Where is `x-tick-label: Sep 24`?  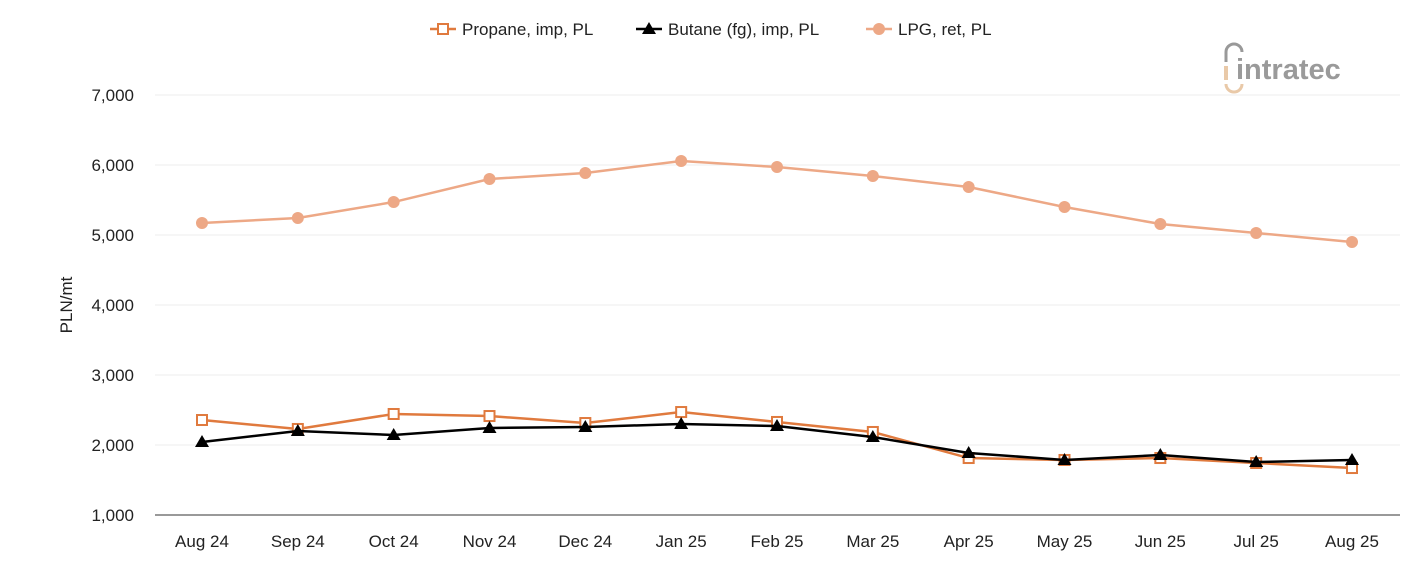 x-tick-label: Sep 24 is located at coordinates (298, 541).